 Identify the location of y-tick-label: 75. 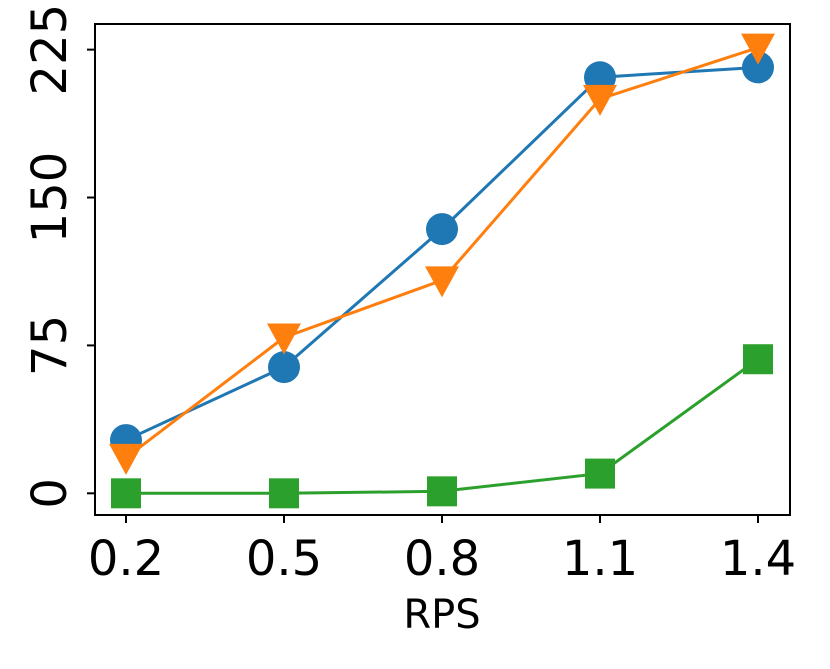
(50, 345).